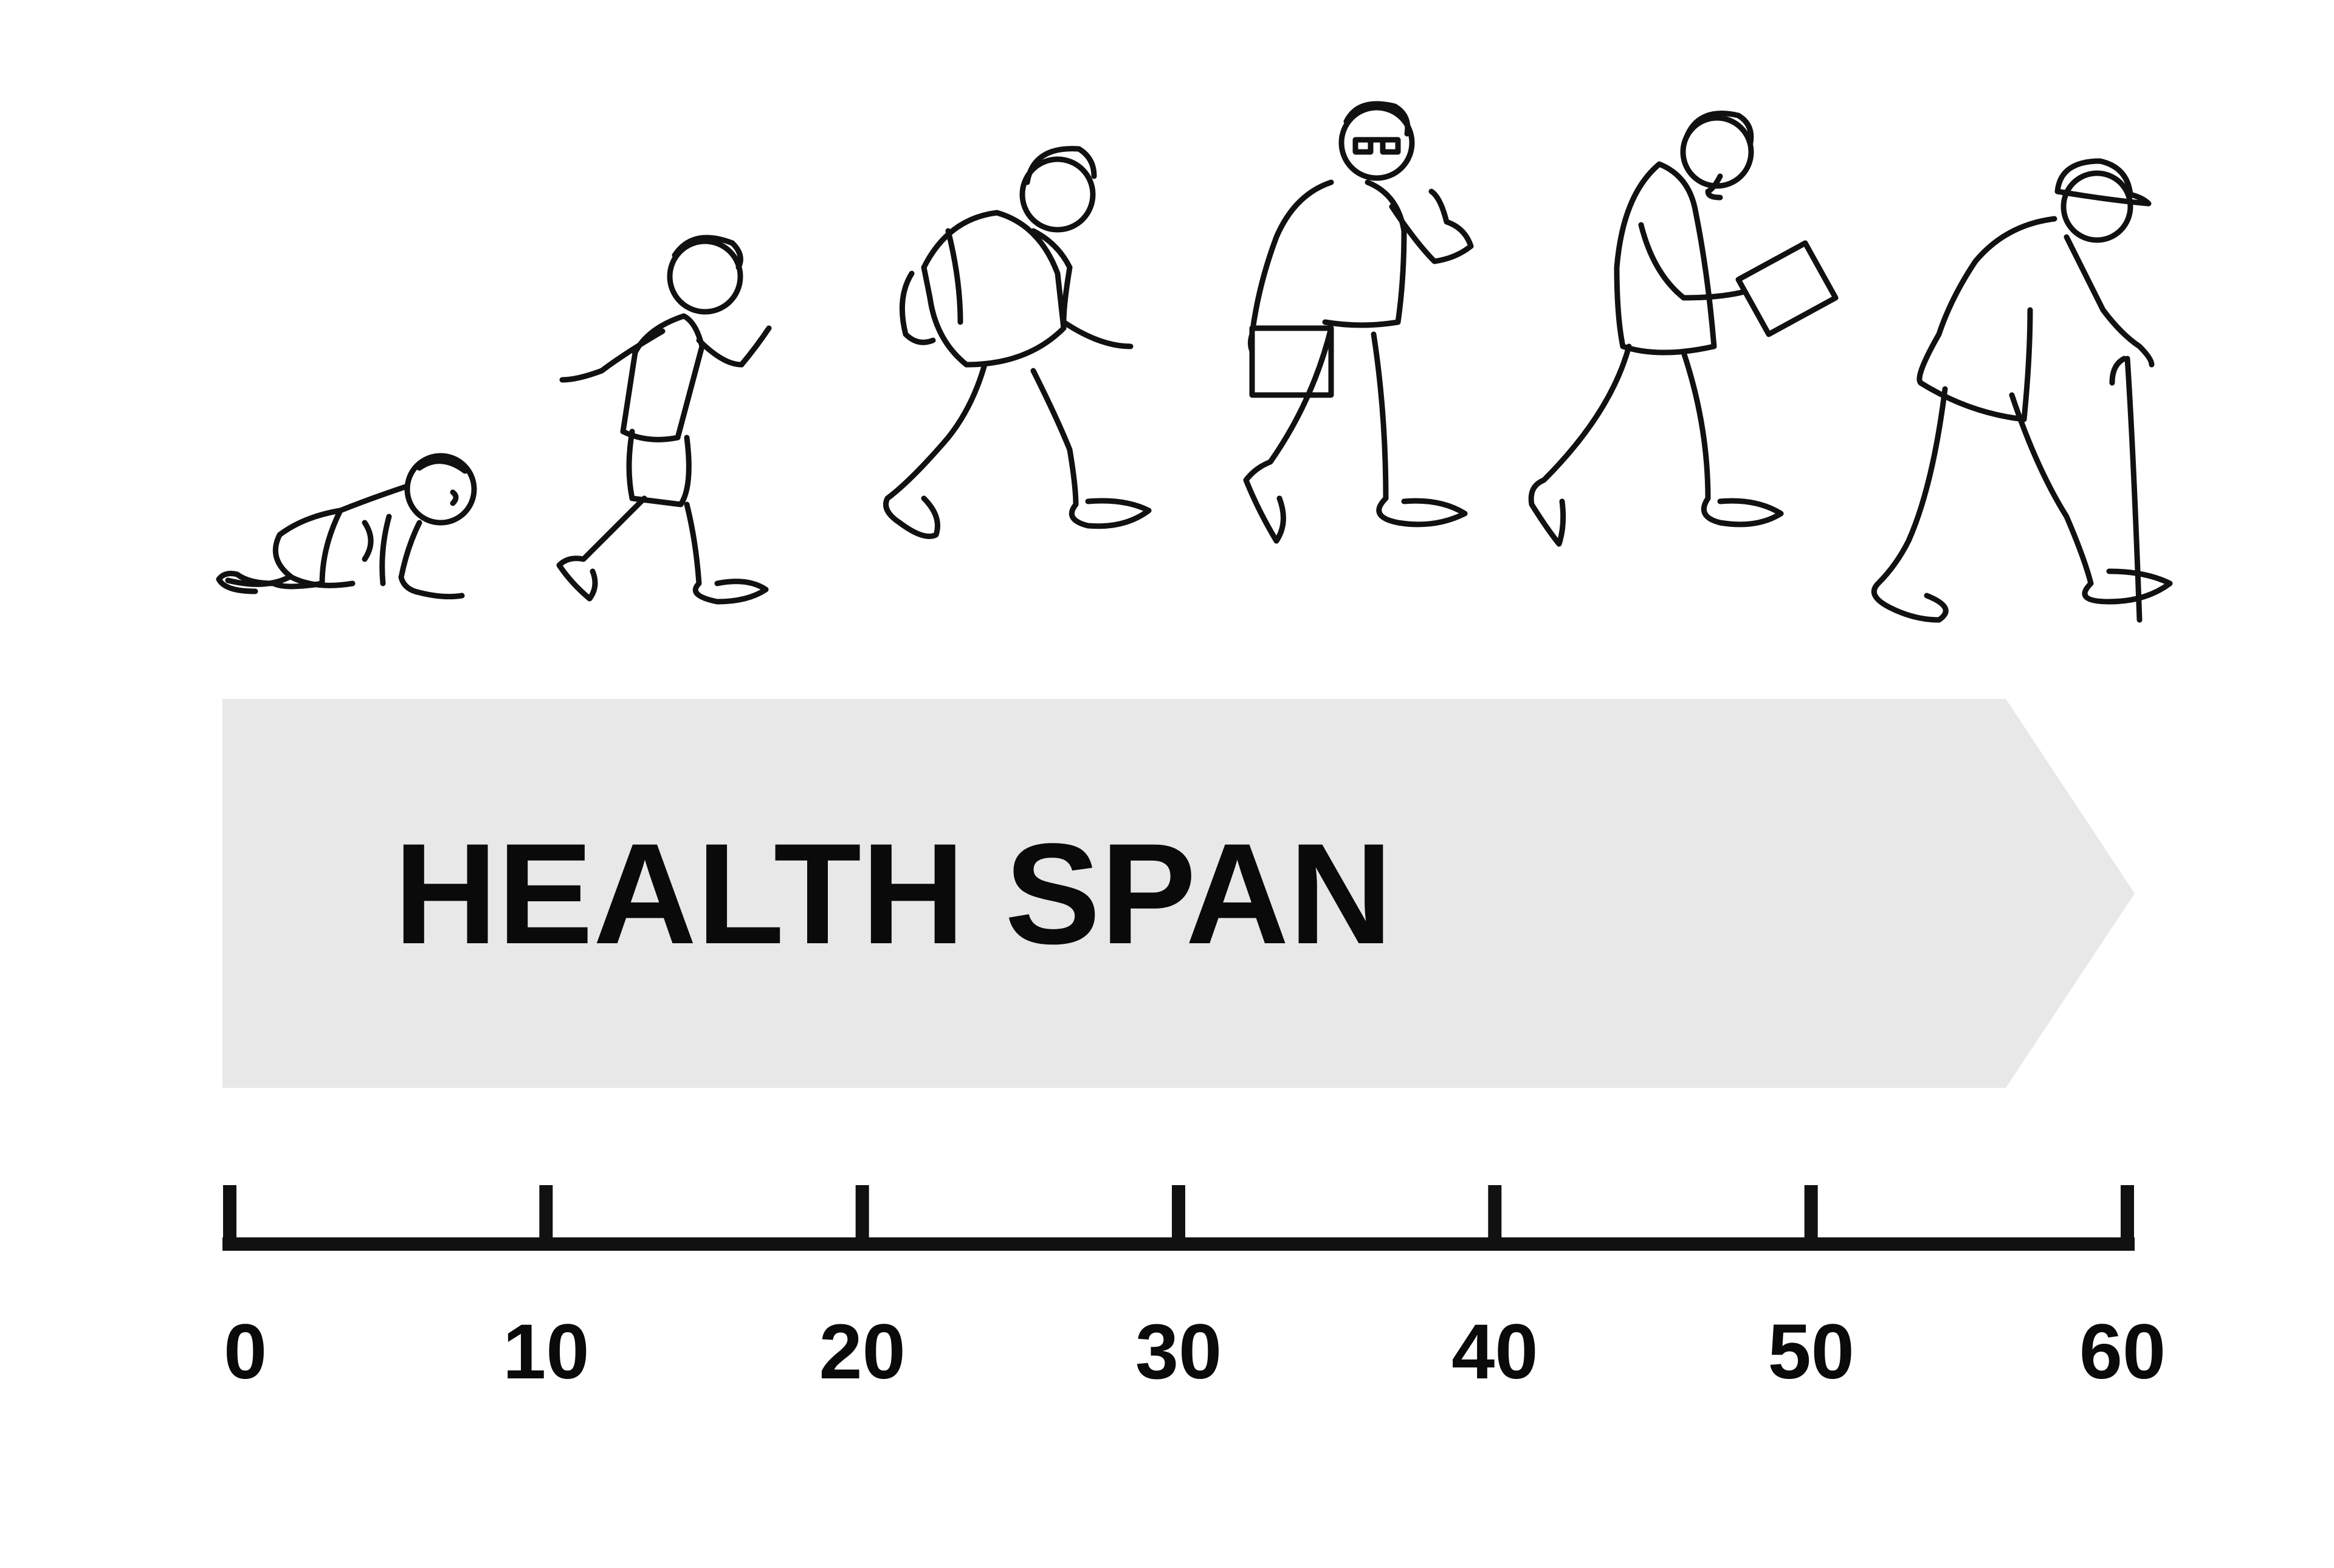 The width and height of the screenshot is (2334, 1568). Describe the element at coordinates (2022, 390) in the screenshot. I see `elderly-man-cane-icon` at that location.